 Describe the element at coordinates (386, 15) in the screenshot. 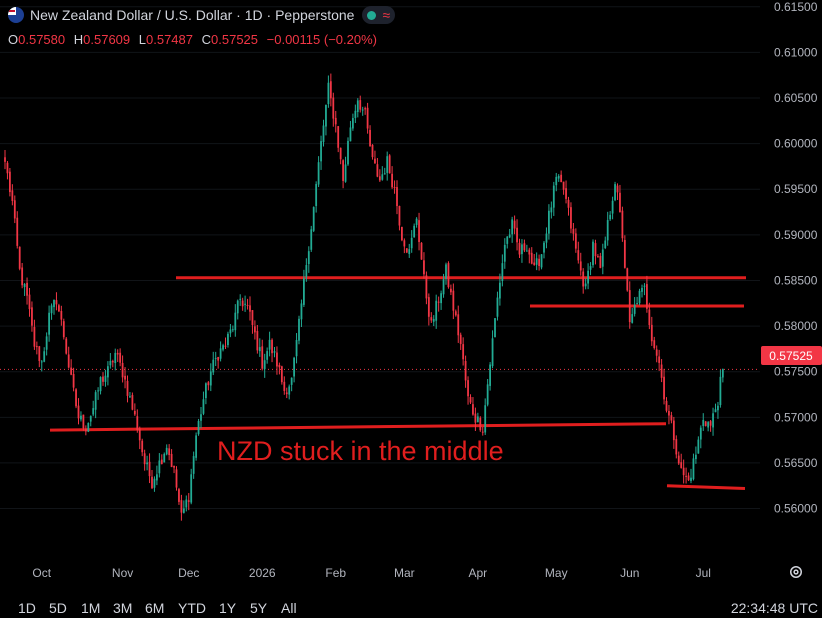

I see `wave-icon: ≈` at that location.